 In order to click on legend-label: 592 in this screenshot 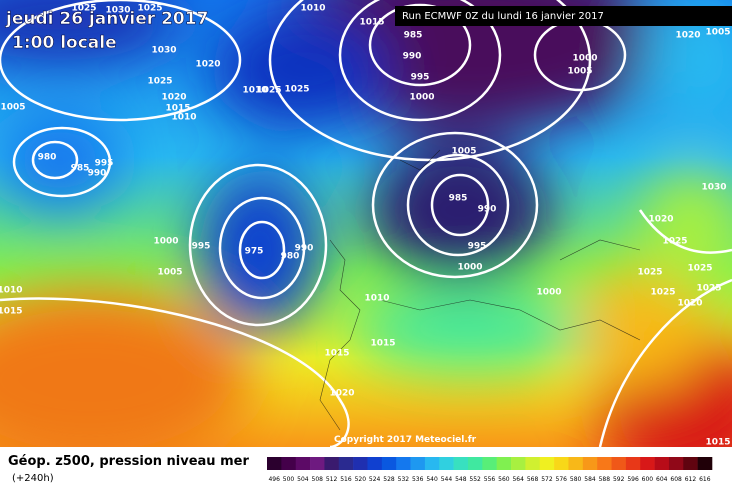, I will do `click(619, 479)`.